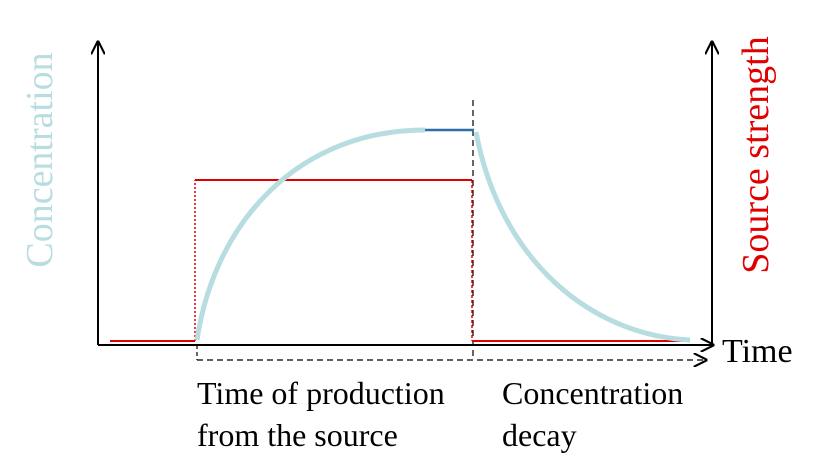 The image size is (822, 461). What do you see at coordinates (539, 435) in the screenshot?
I see `phase-label: decay` at bounding box center [539, 435].